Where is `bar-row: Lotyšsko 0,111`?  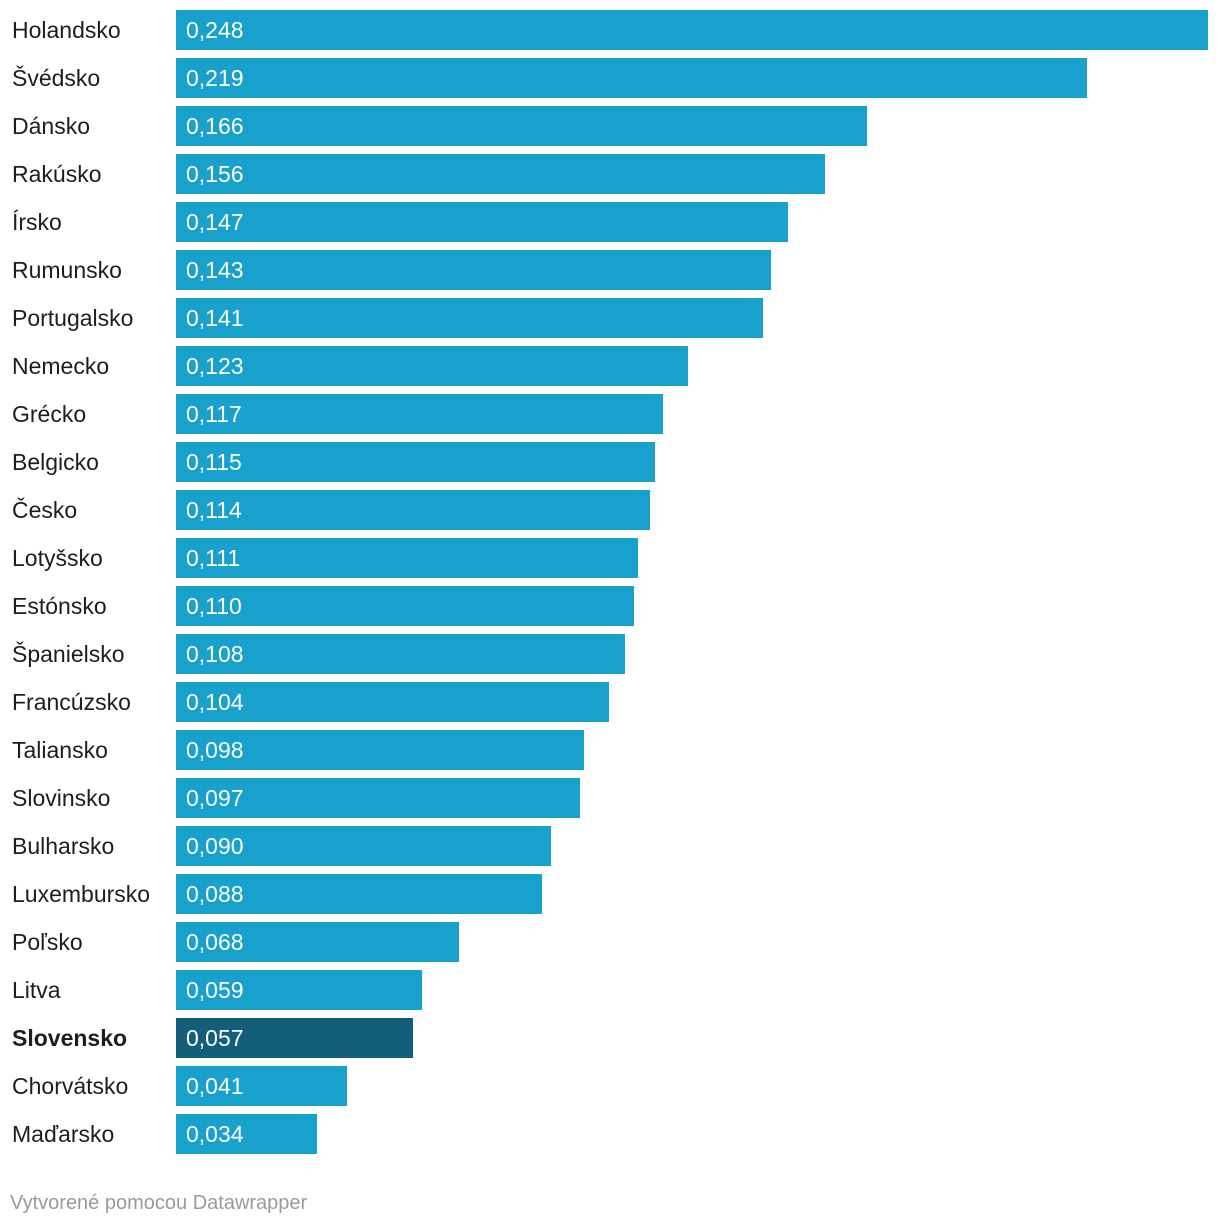 bar-row: Lotyšsko 0,111 is located at coordinates (610, 558).